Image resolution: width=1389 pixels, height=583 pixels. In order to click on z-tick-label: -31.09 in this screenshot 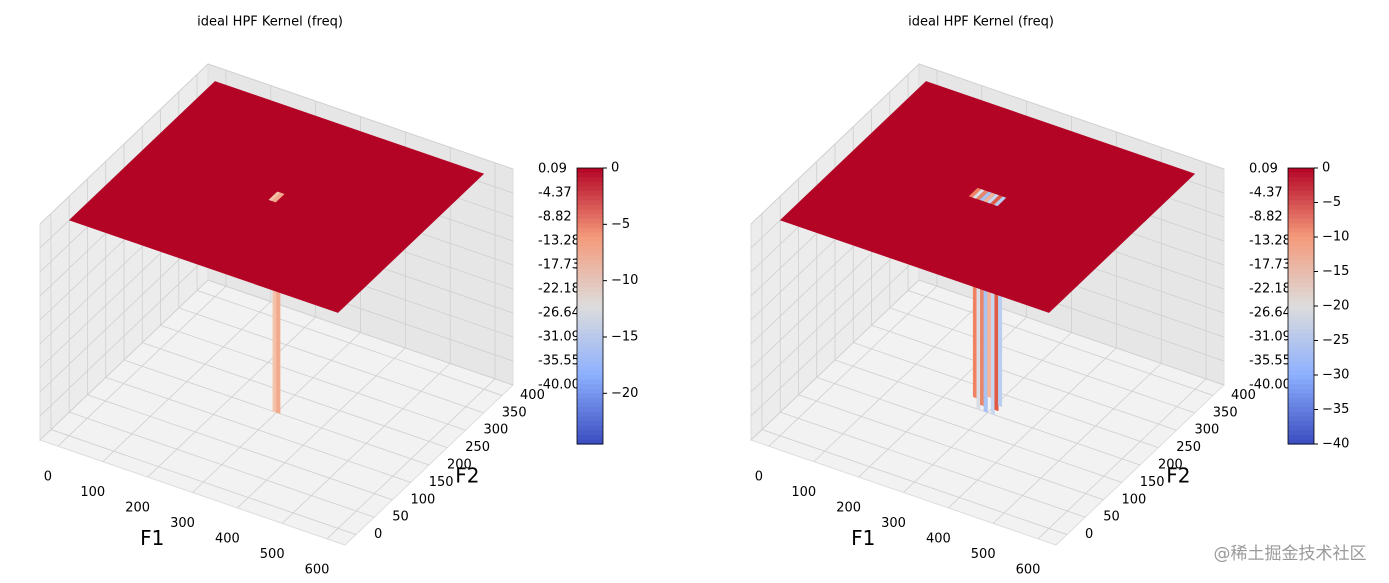, I will do `click(559, 336)`.